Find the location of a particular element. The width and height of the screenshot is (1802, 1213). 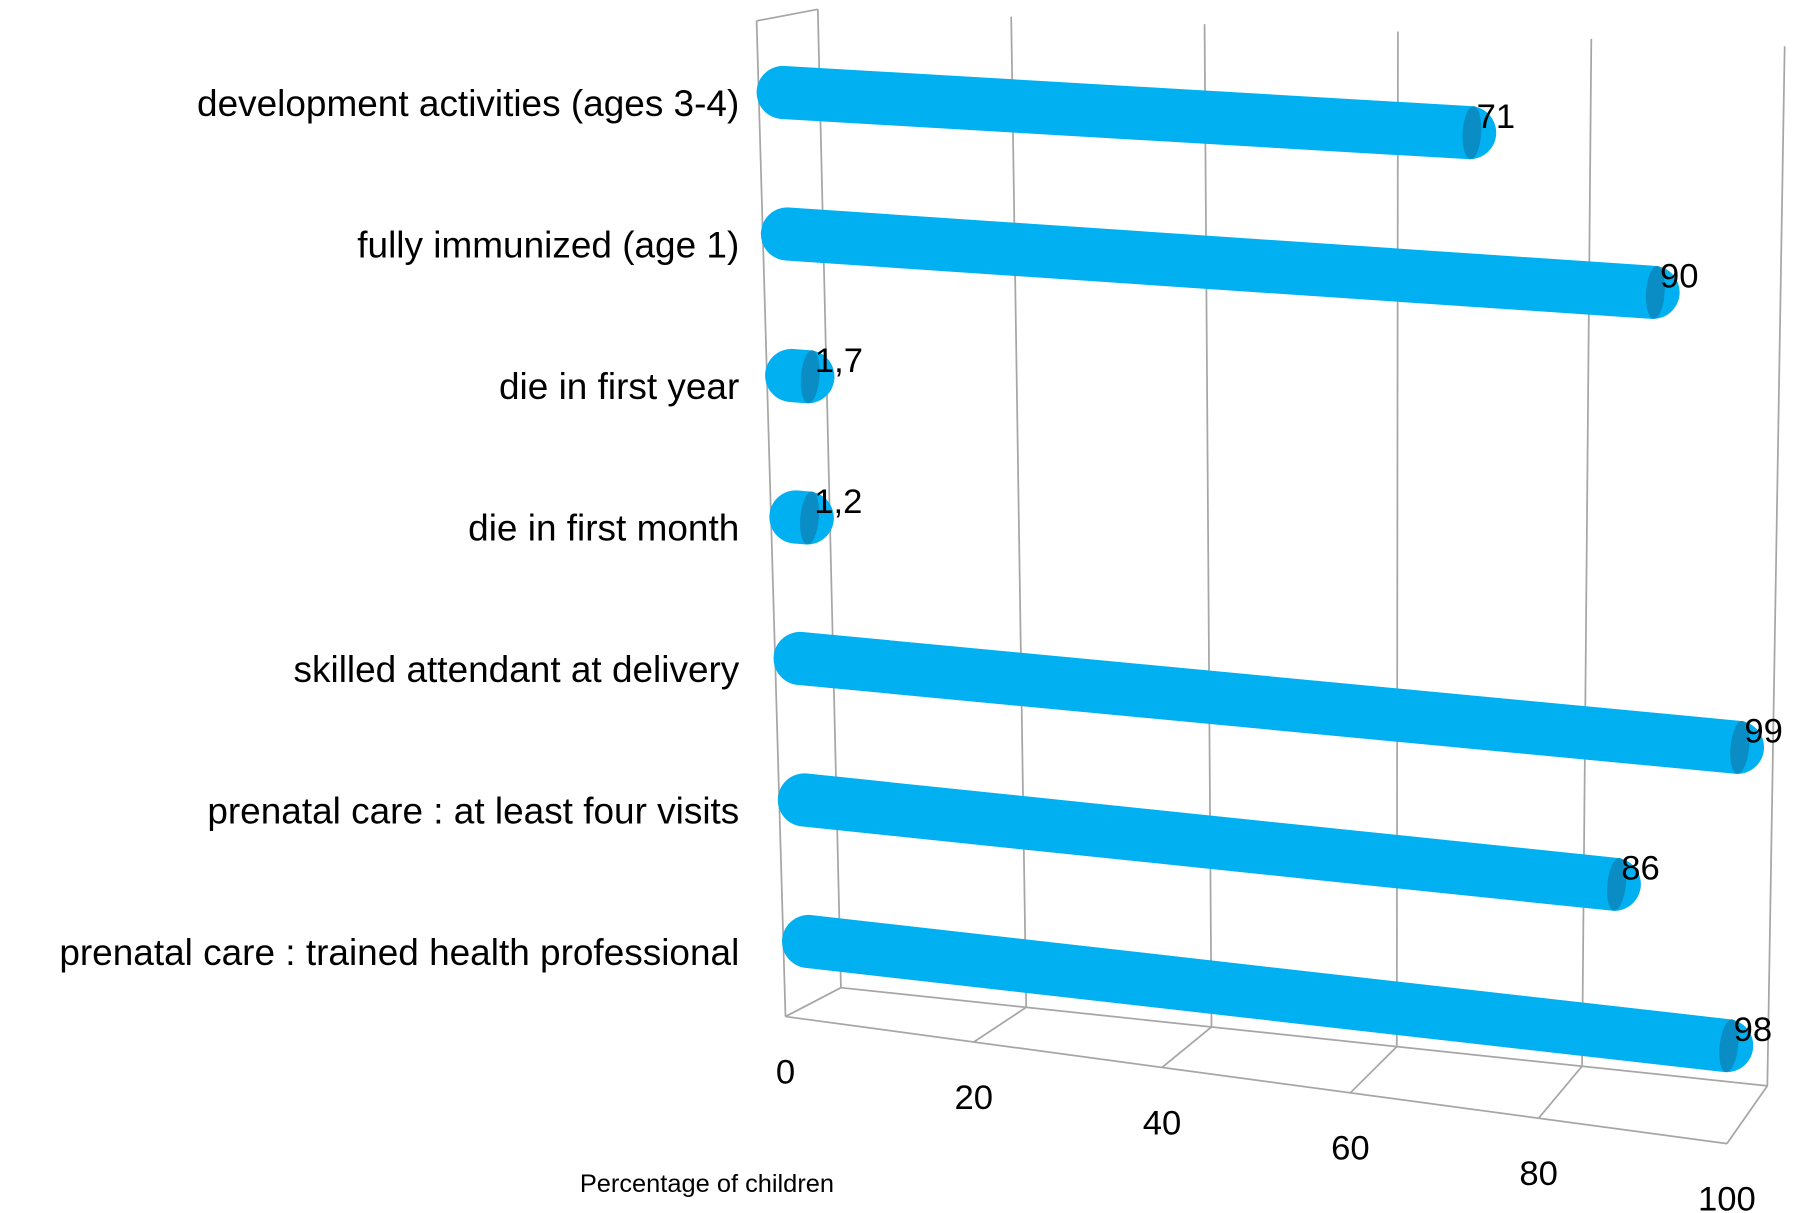

x-axis-label: Percentage of children is located at coordinates (707, 1184).